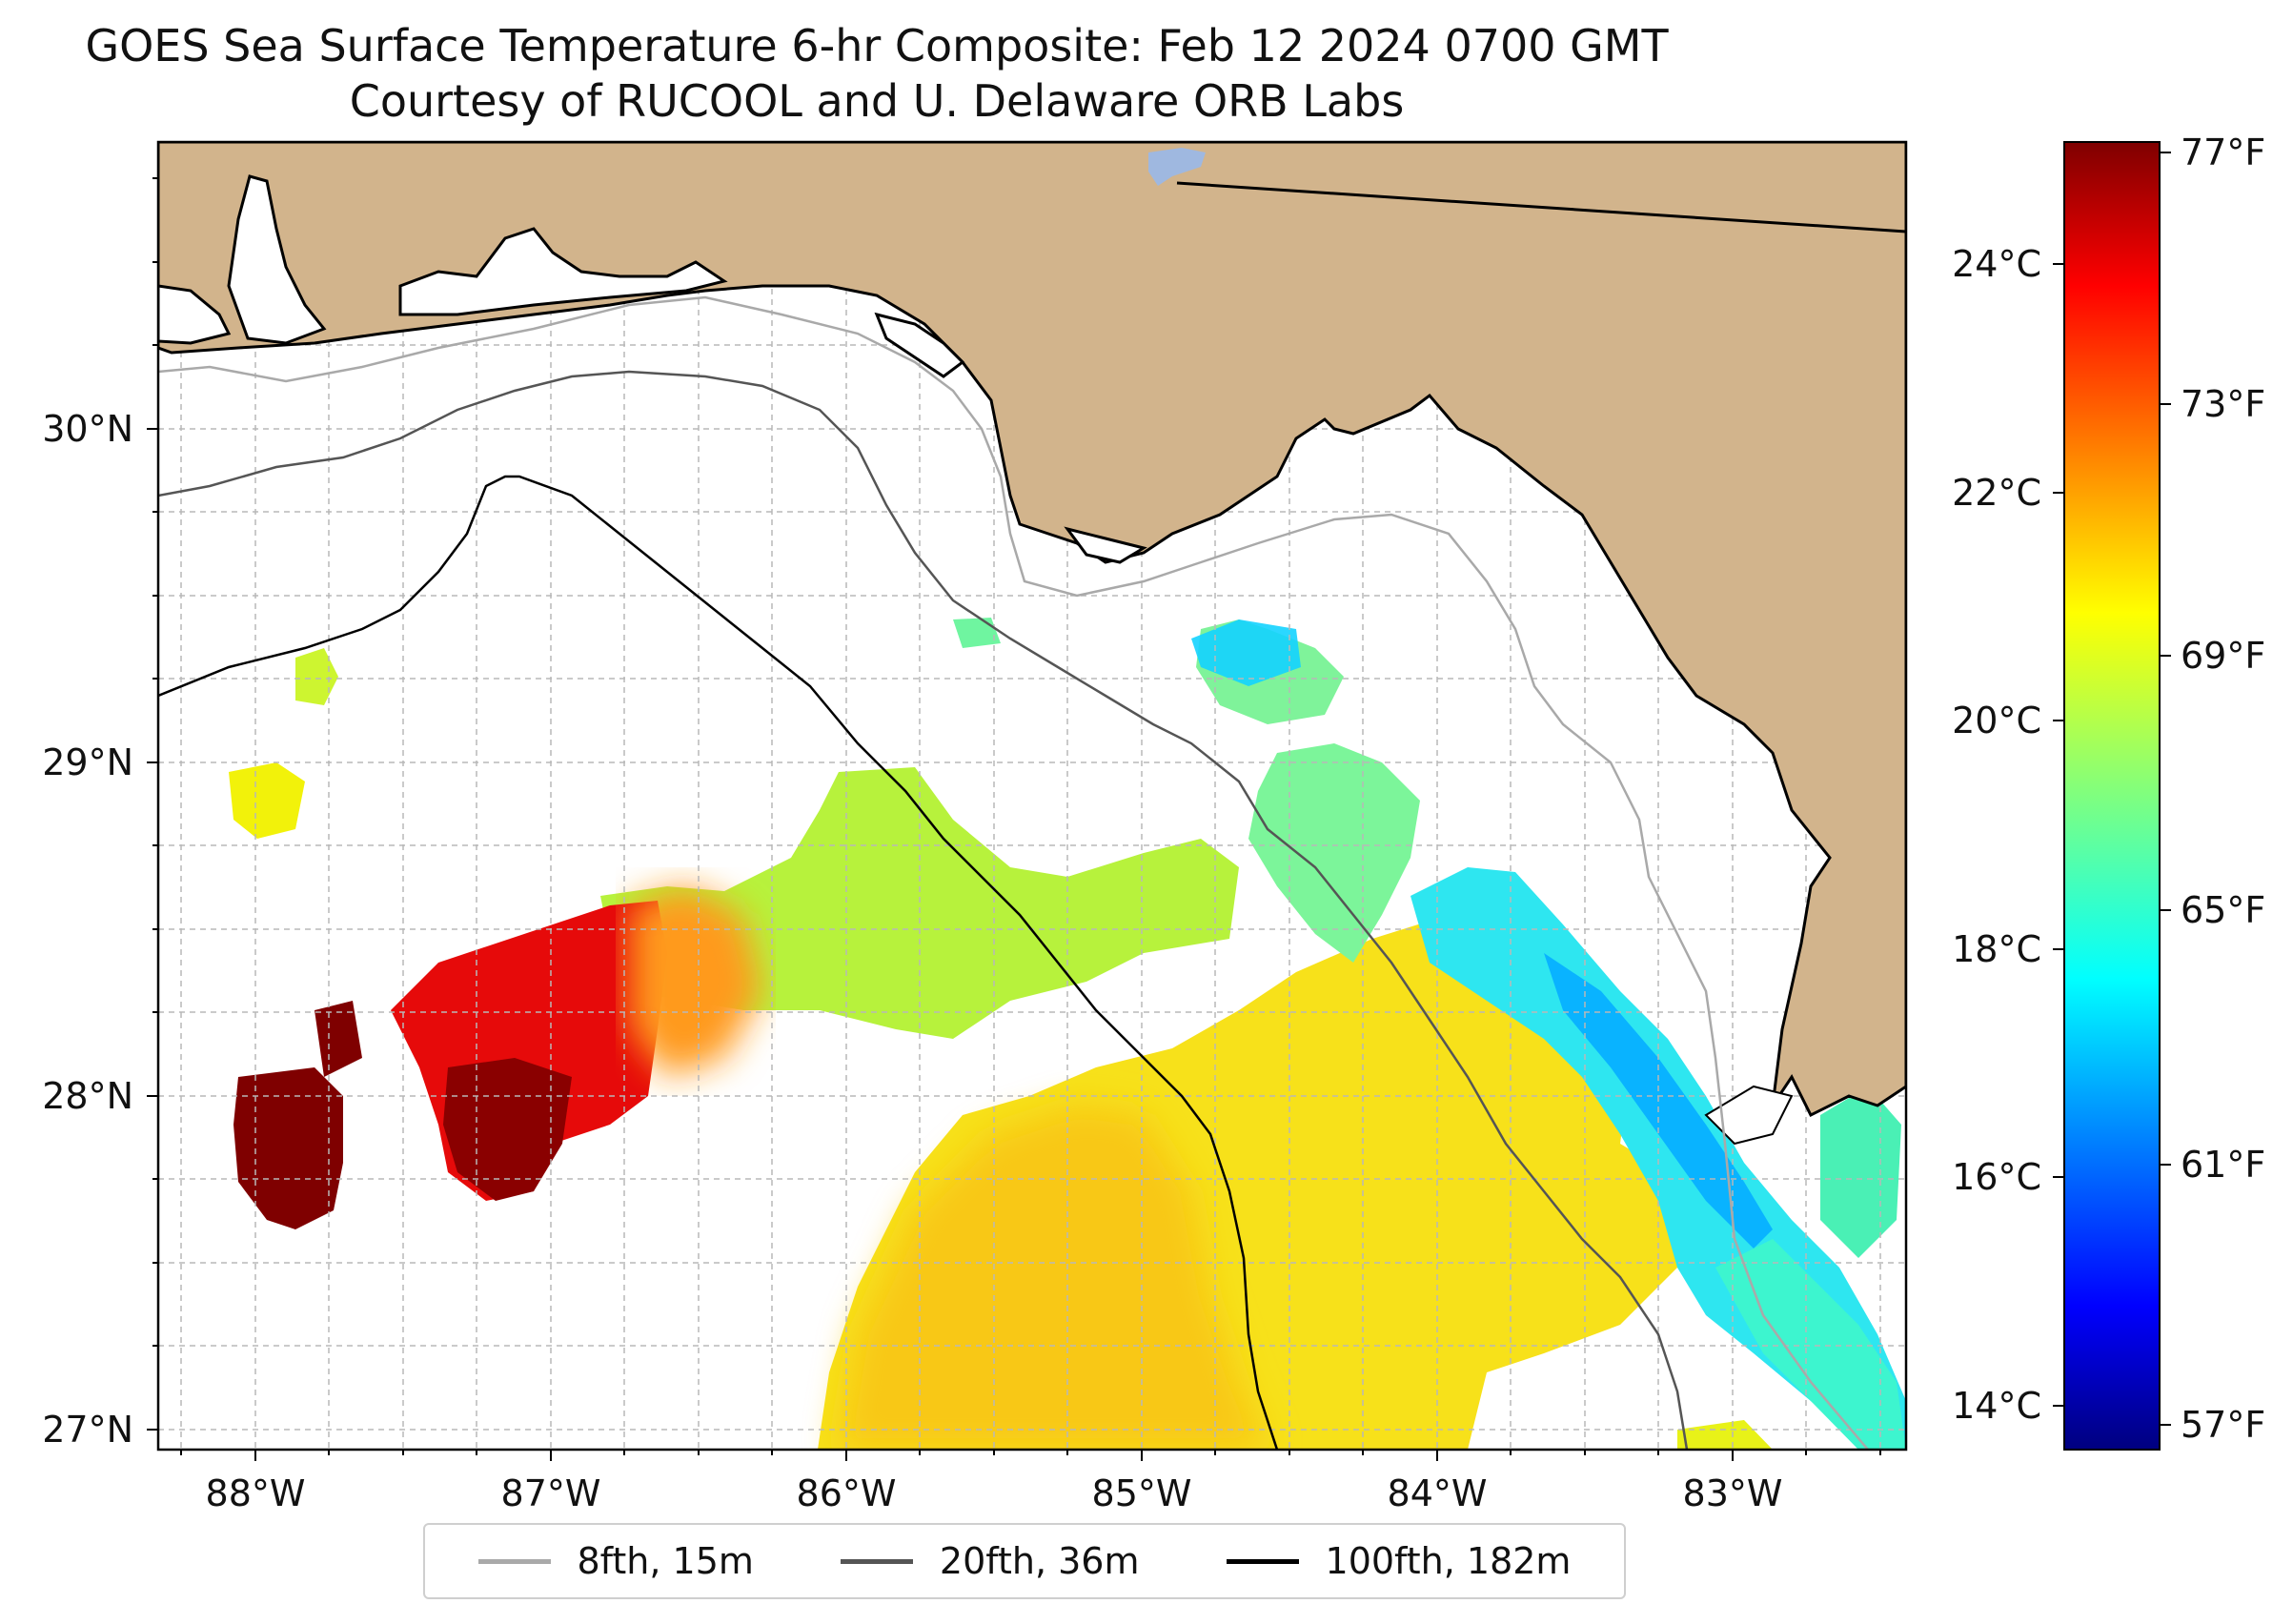  I want to click on colorbar-f-69: 69°F, so click(2223, 656).